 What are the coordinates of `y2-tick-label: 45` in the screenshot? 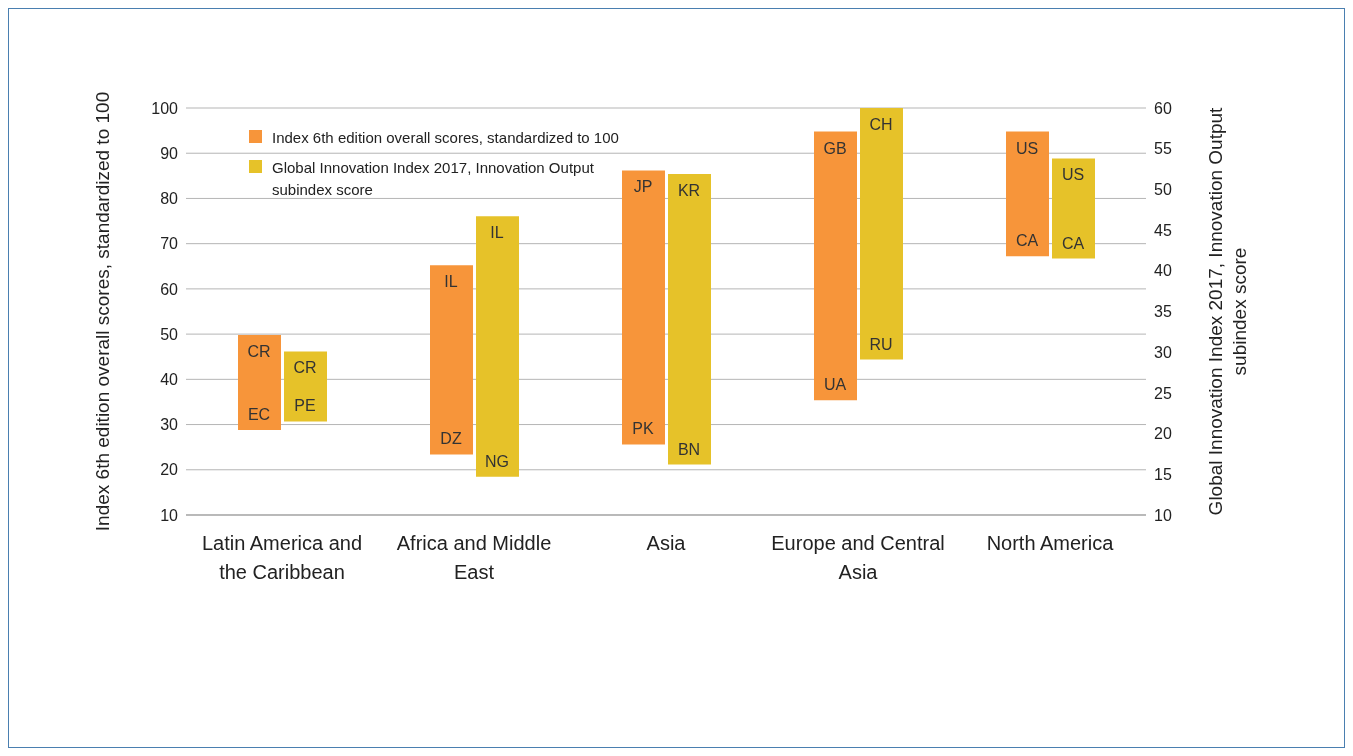 It's located at (1163, 230).